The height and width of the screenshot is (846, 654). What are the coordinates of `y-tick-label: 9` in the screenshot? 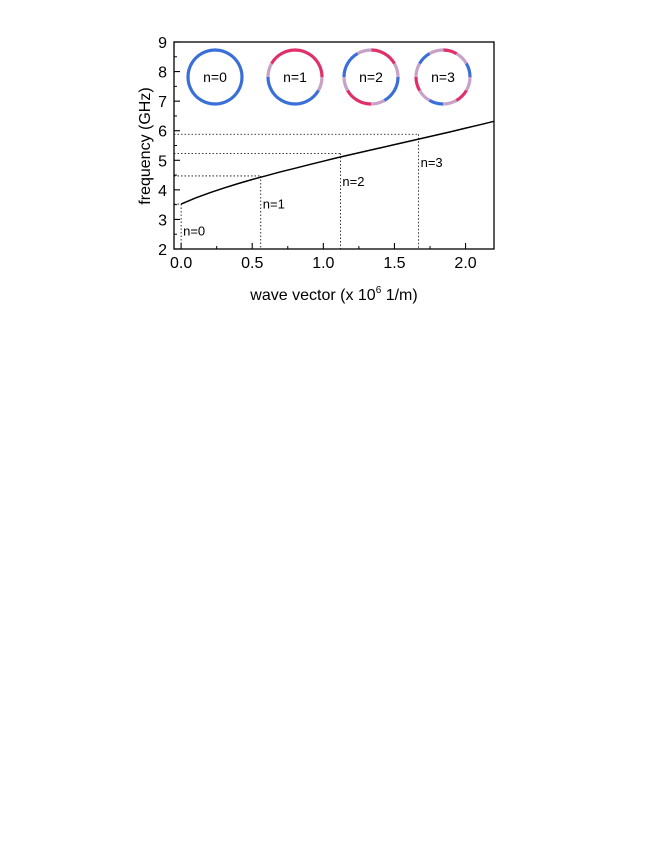 It's located at (162, 43).